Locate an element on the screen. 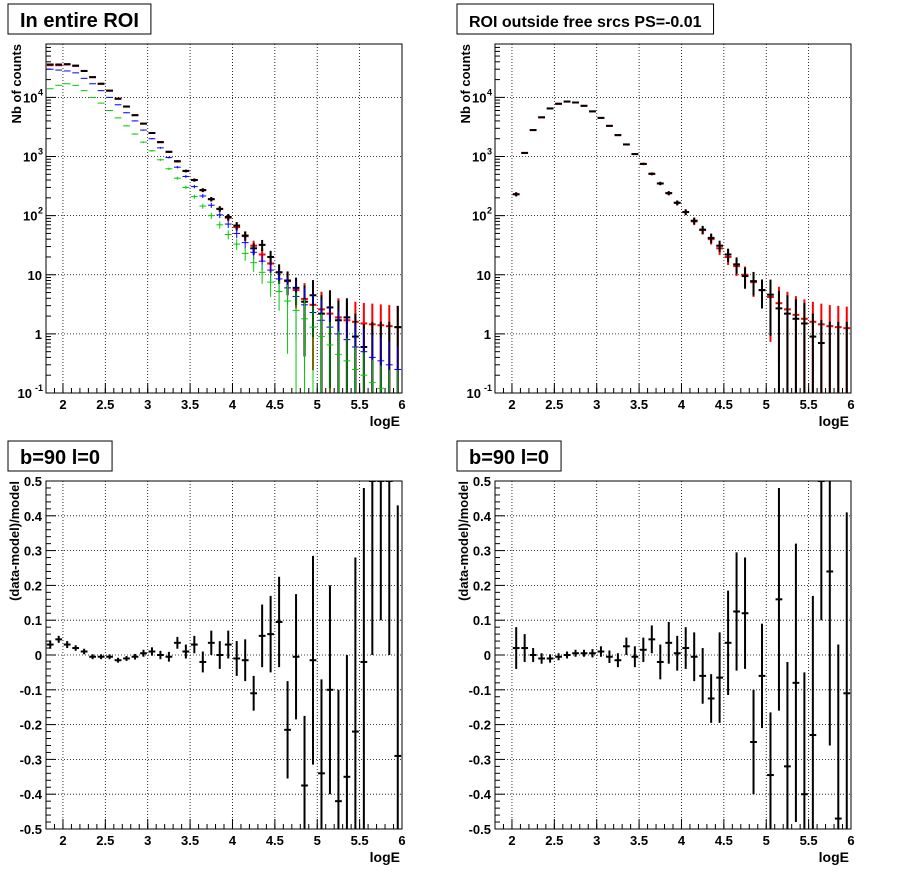  y-tick-label: -0.4 is located at coordinates (480, 794).